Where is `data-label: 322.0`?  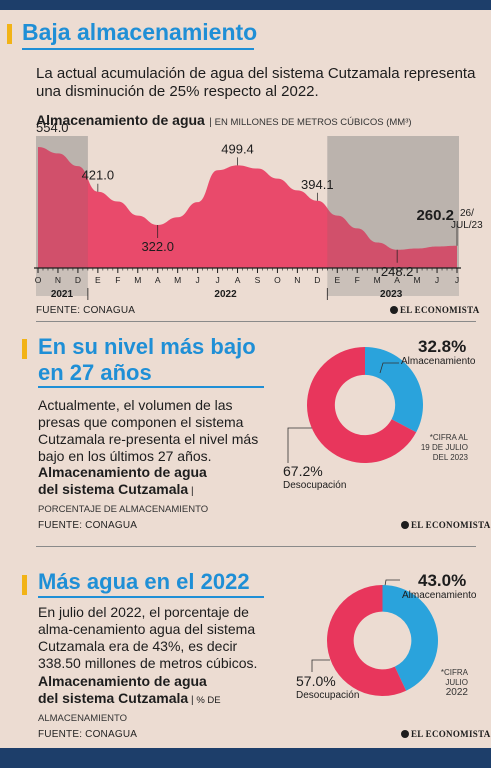 data-label: 322.0 is located at coordinates (157, 246).